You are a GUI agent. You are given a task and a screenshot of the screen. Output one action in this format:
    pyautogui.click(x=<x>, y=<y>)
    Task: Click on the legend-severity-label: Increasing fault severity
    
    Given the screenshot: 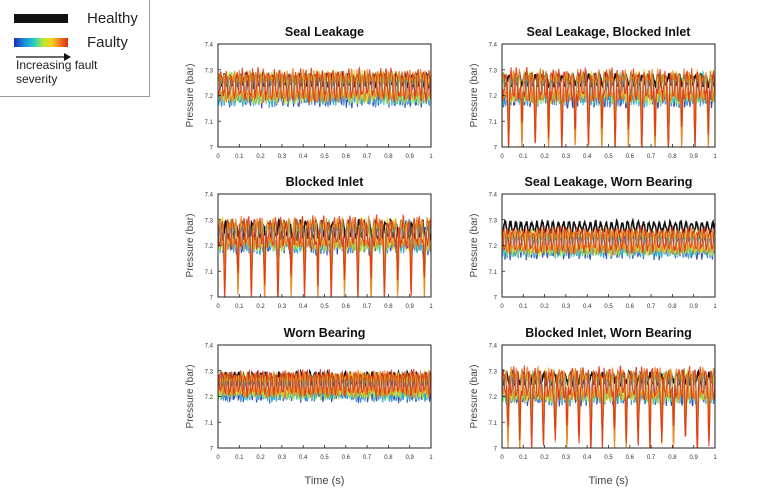 What is the action you would take?
    pyautogui.click(x=57, y=72)
    